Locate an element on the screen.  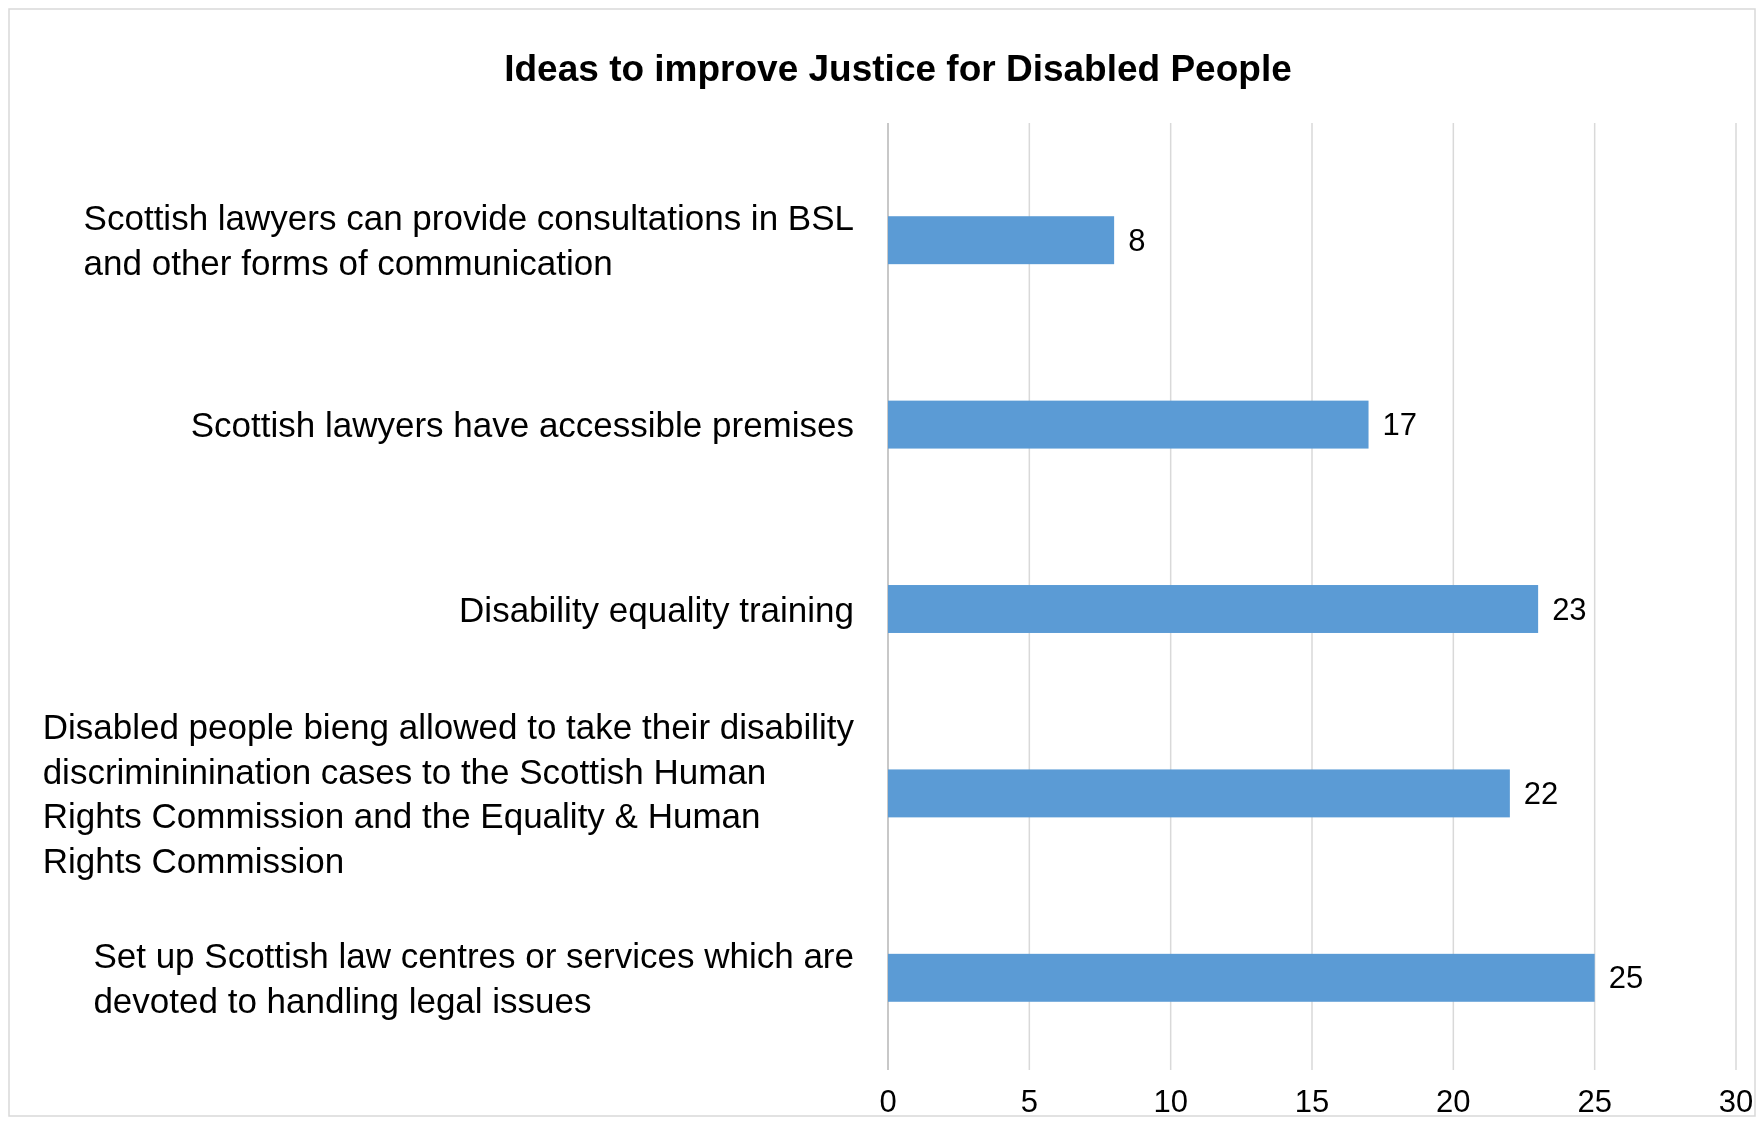
y-tick-label: Set up Scottish law centres or services which are devoted to handling legal issues is located at coordinates (474, 978).